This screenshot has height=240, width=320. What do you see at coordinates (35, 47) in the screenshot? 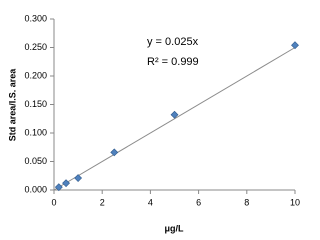
I see `y-tick-label: 0.250` at bounding box center [35, 47].